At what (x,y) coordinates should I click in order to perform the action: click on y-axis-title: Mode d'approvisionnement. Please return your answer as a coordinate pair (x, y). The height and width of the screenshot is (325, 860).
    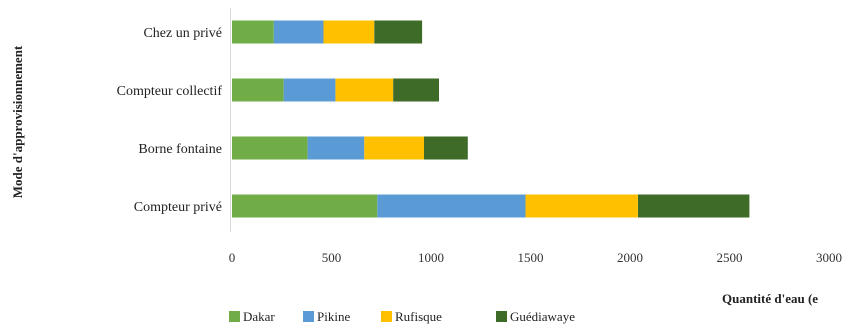
    Looking at the image, I should click on (17, 121).